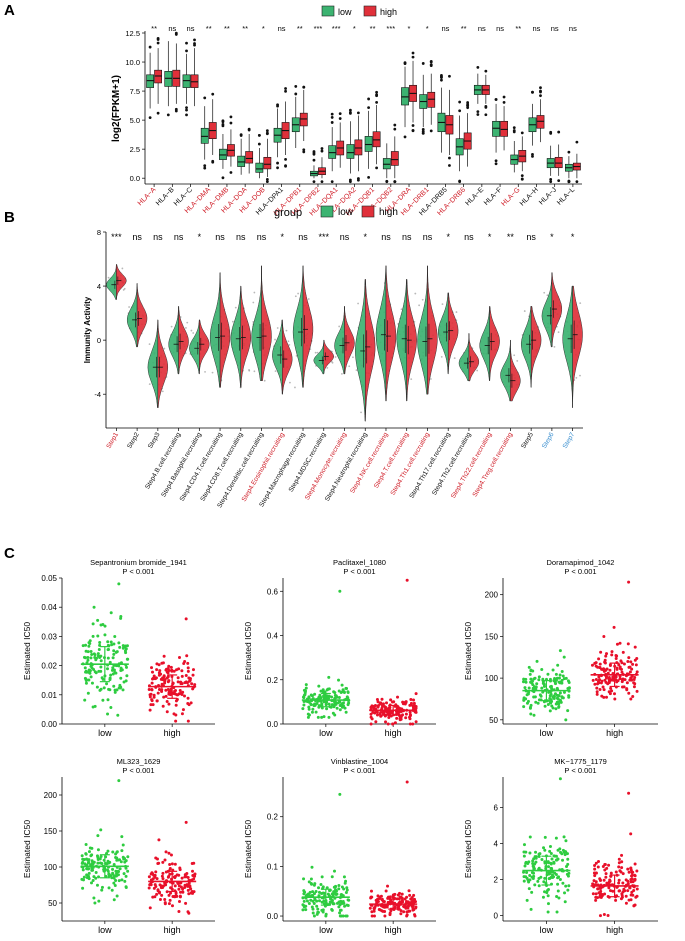 The height and width of the screenshot is (941, 685). What do you see at coordinates (138, 562) in the screenshot?
I see `subplot-title: Sepantronium bromide_1941` at bounding box center [138, 562].